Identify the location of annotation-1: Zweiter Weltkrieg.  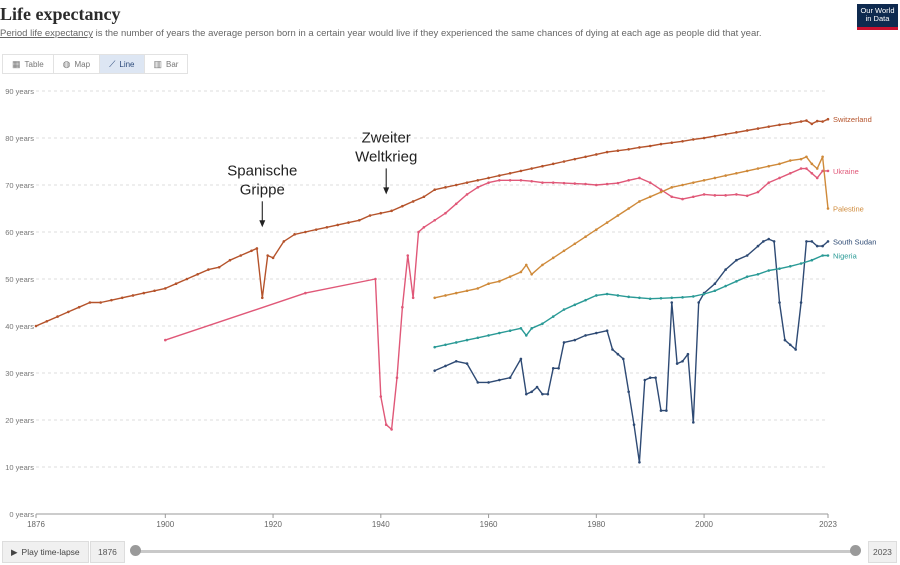
(386, 162).